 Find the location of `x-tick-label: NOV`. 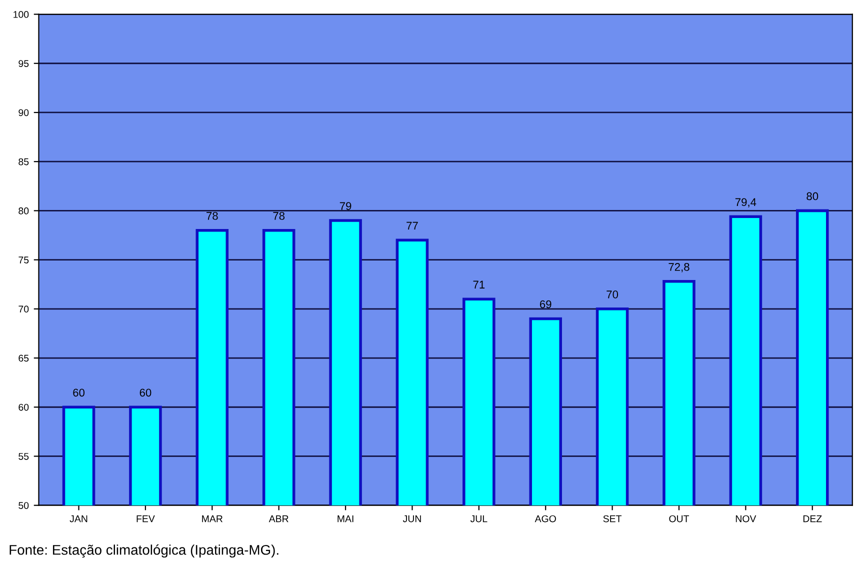

x-tick-label: NOV is located at coordinates (746, 518).